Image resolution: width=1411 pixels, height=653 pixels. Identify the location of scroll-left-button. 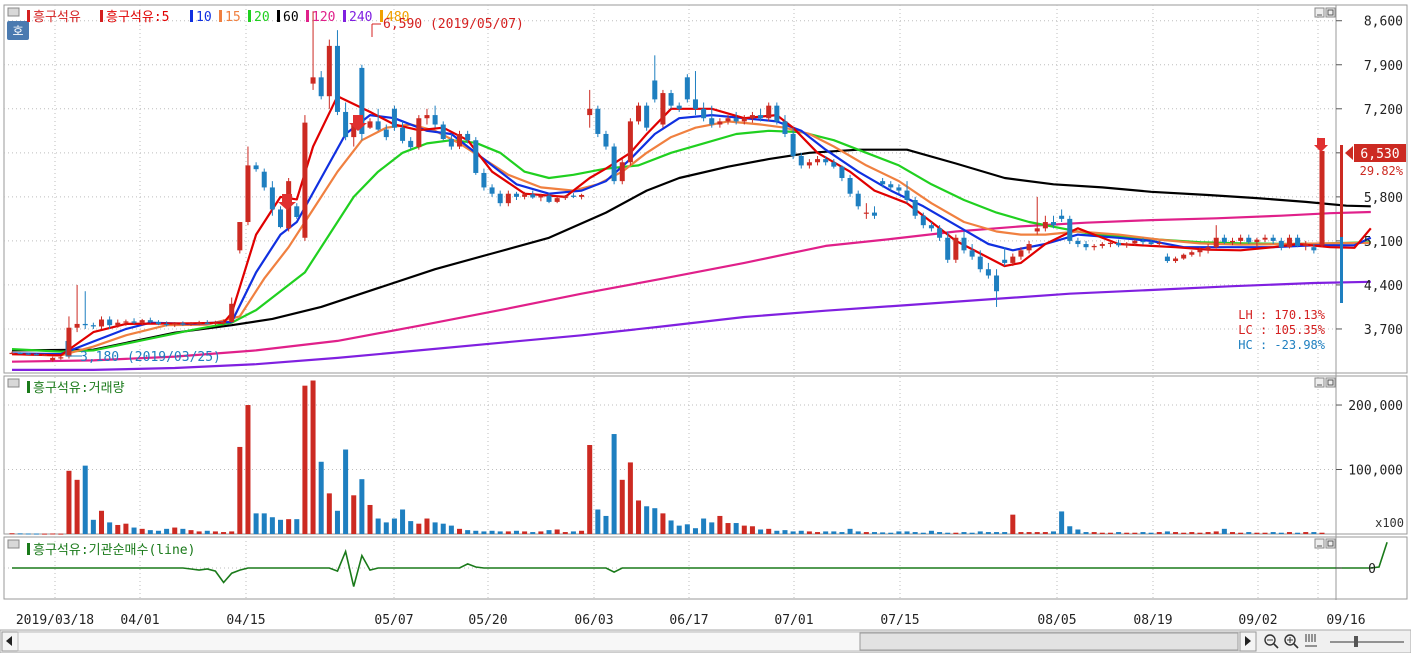
(10, 641).